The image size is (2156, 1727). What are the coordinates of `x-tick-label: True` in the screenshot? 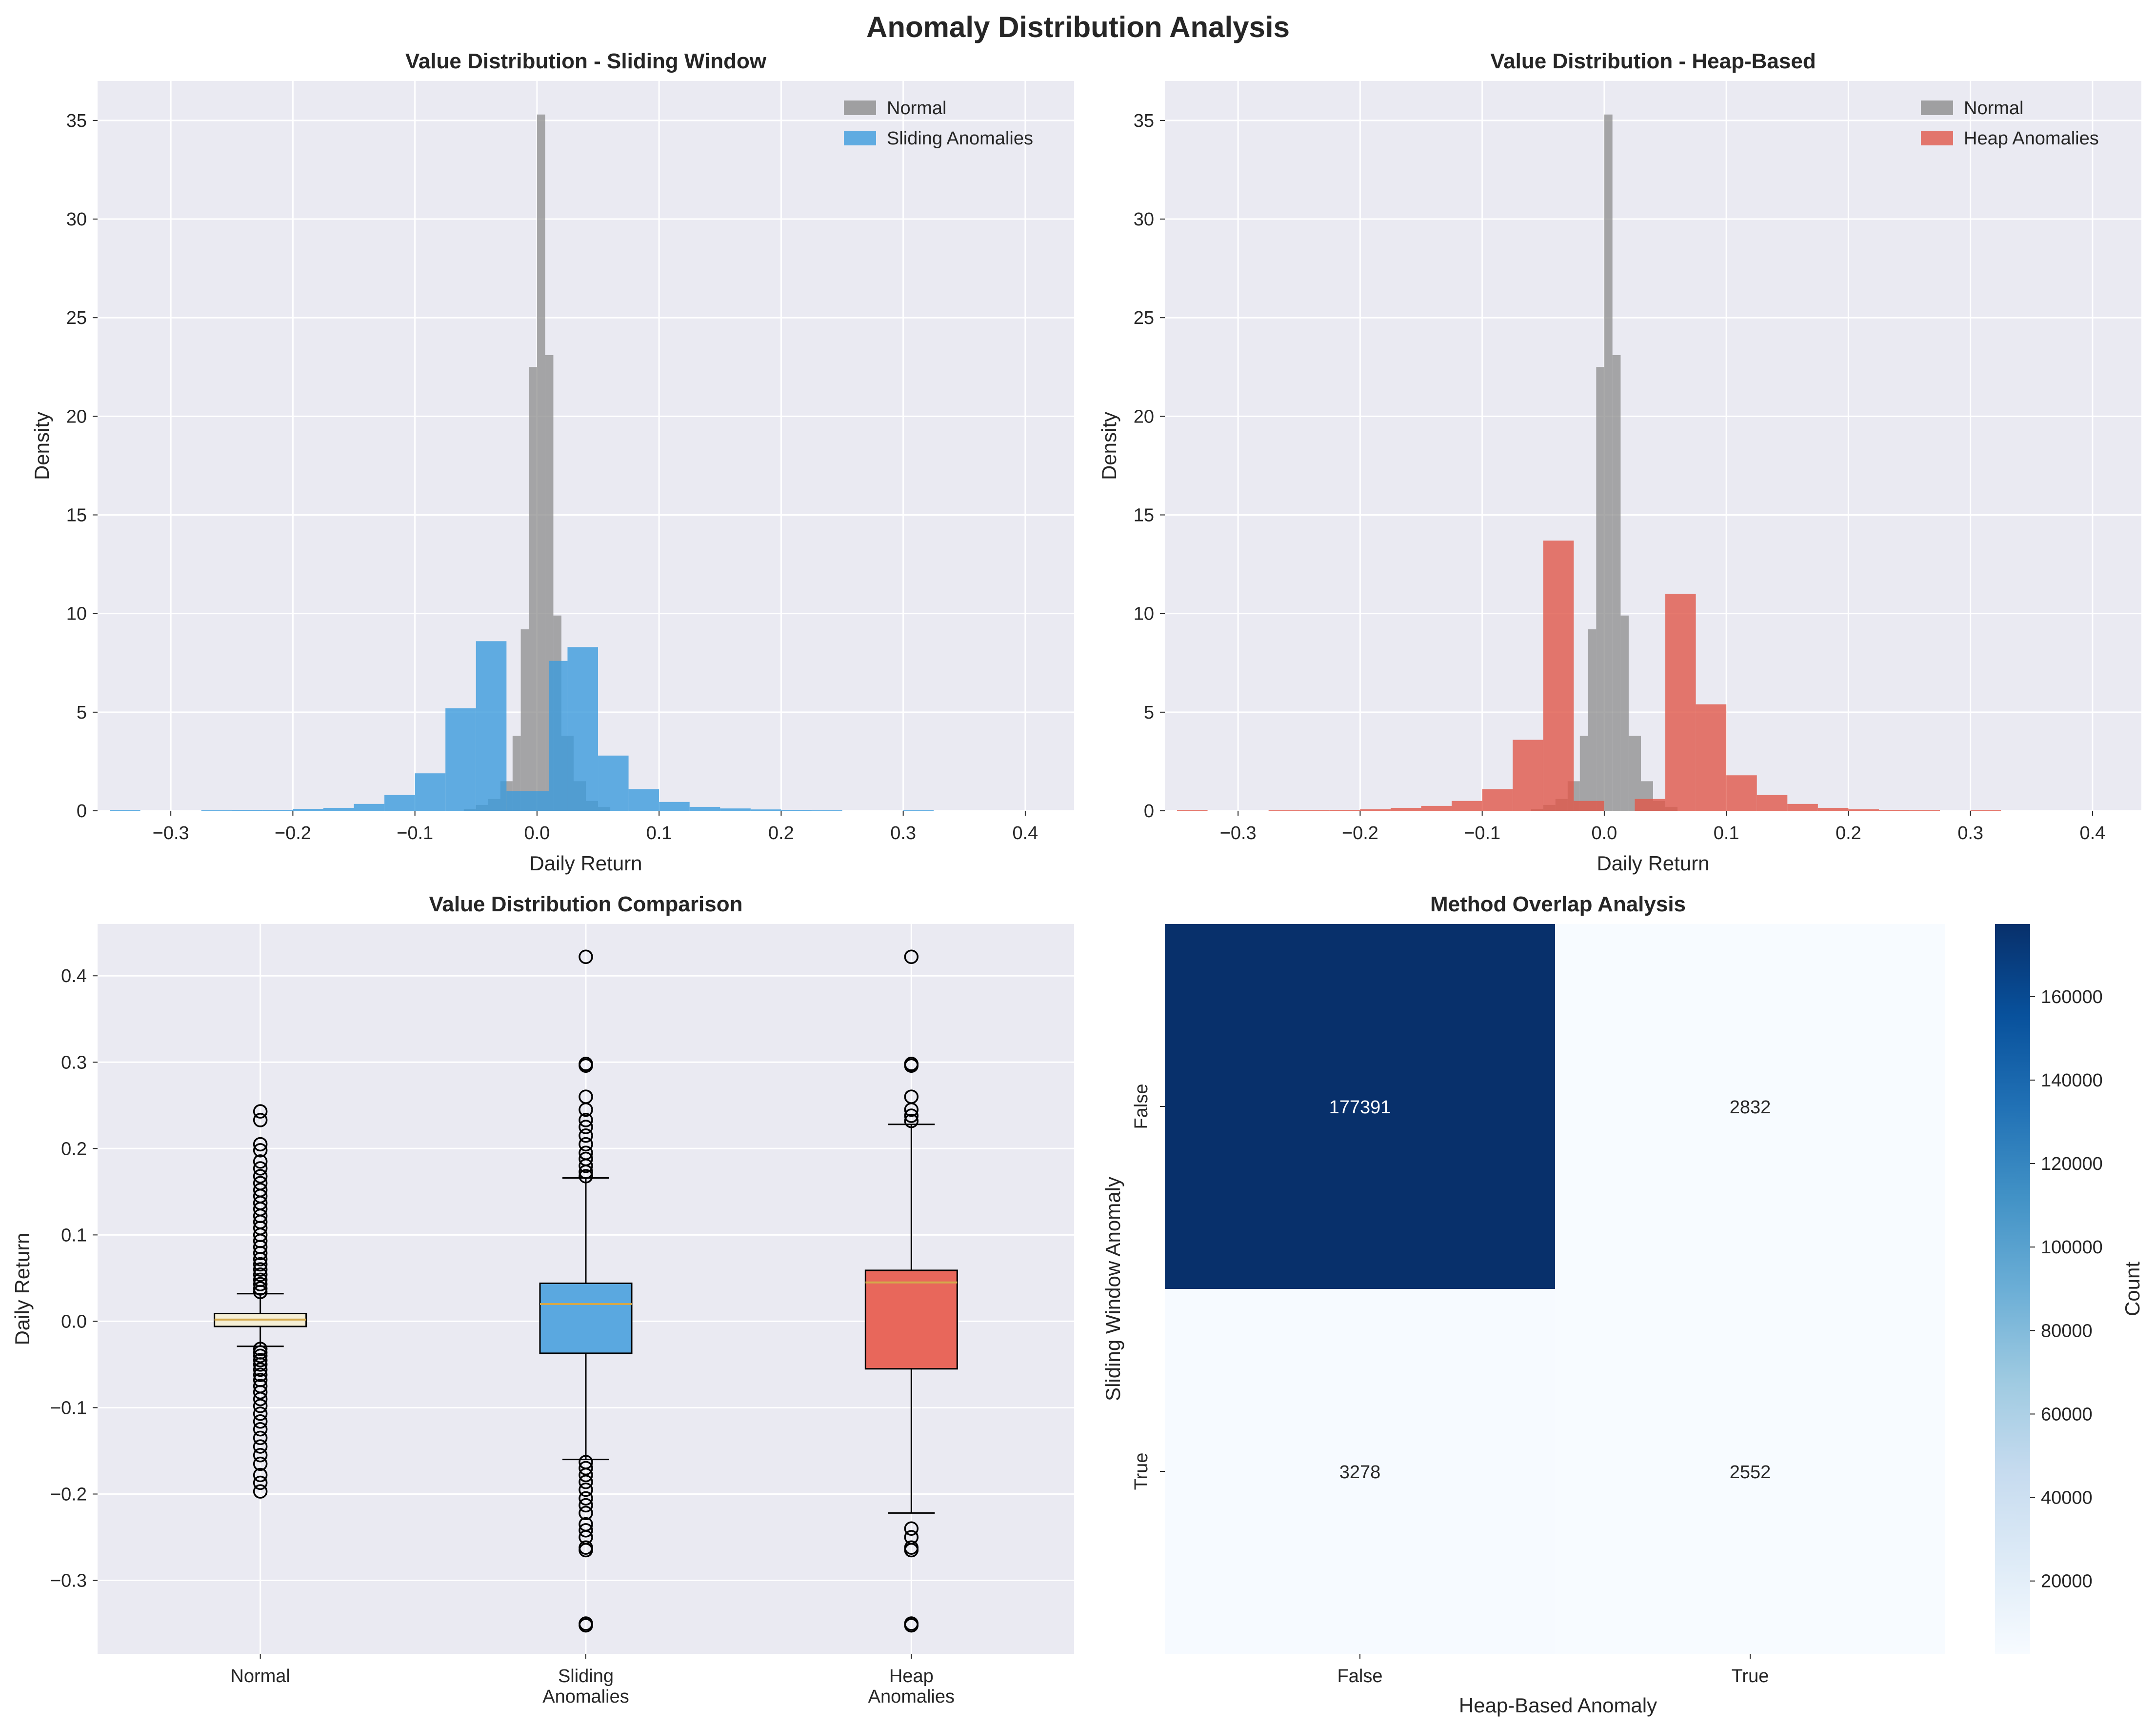 It's located at (1750, 1677).